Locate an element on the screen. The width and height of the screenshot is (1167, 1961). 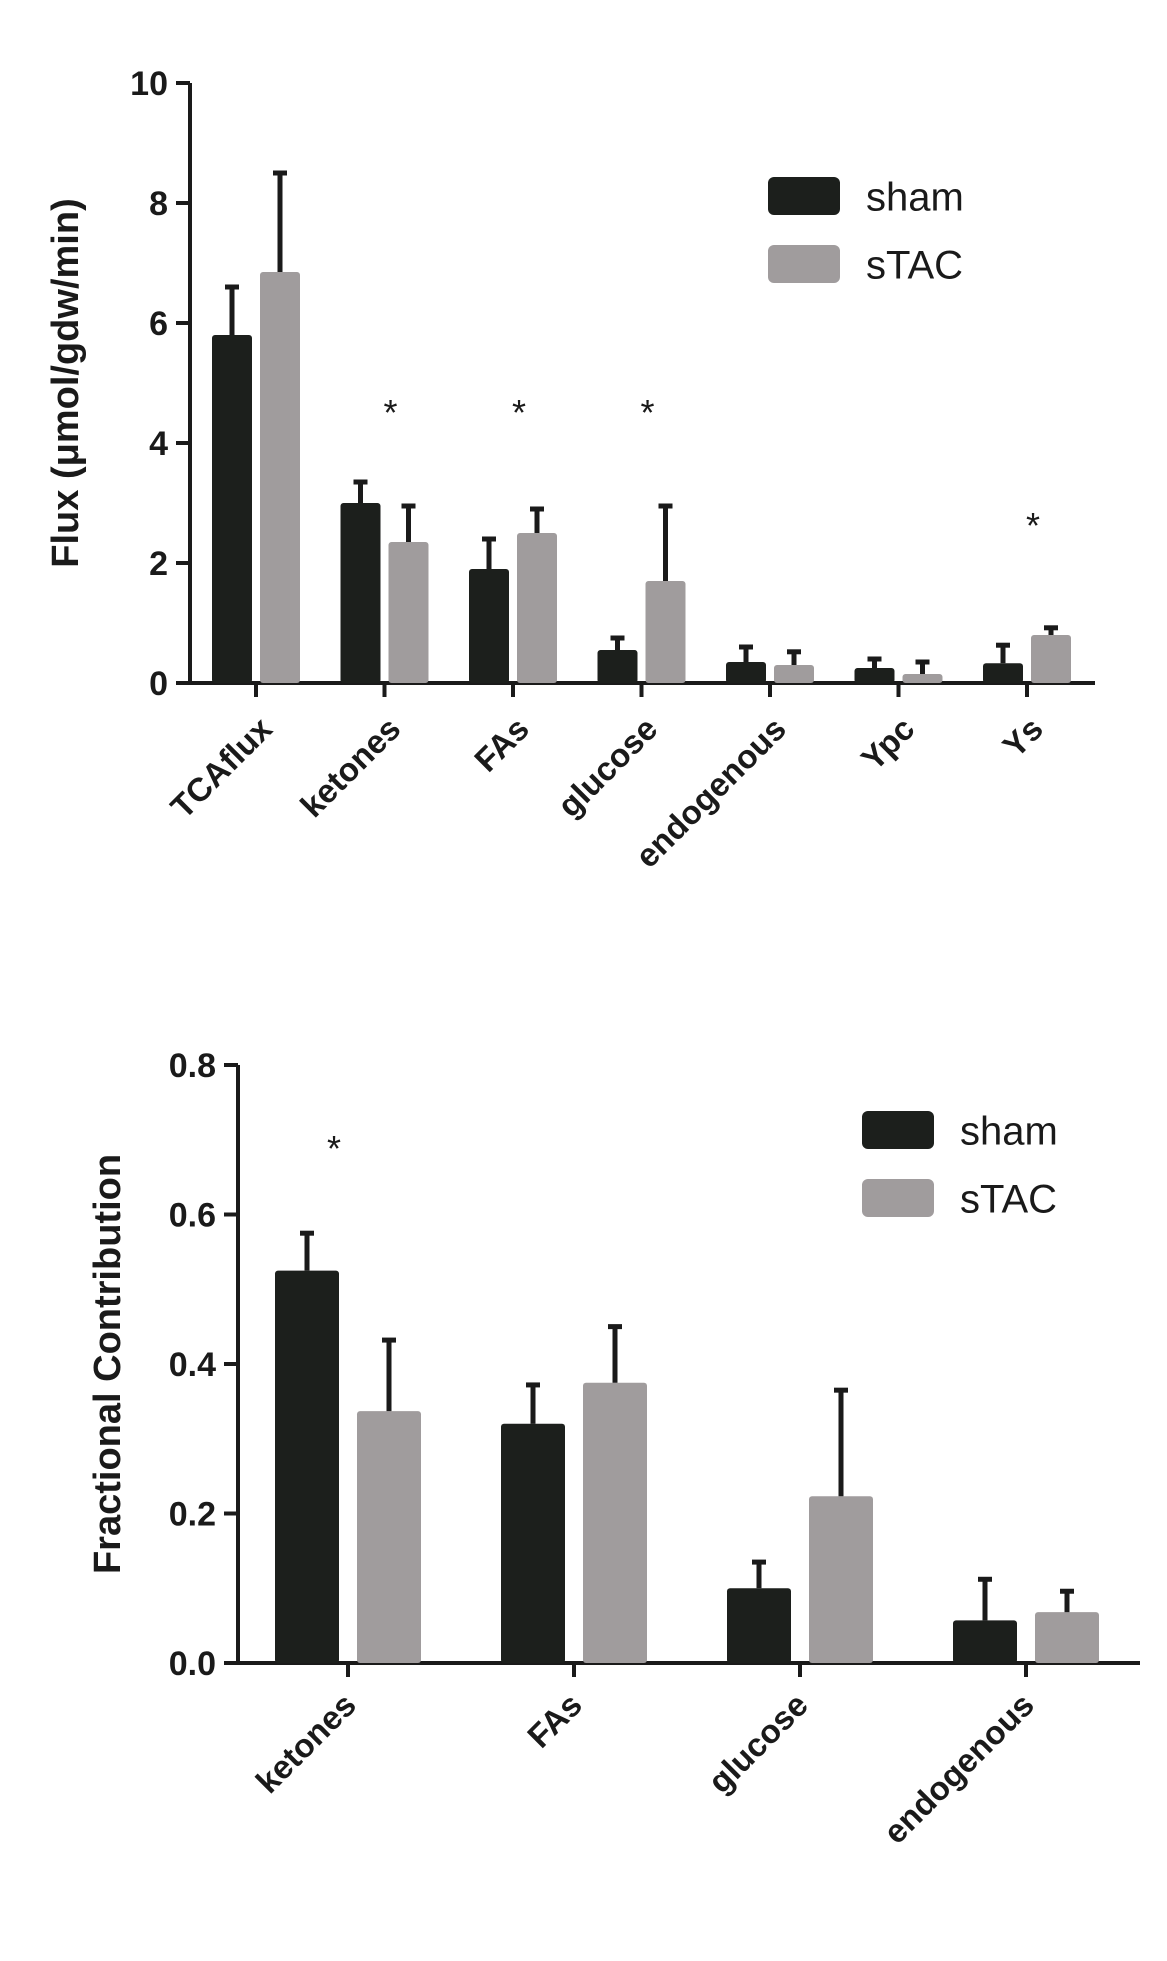
y-tick-label: 0.6 is located at coordinates (192, 1216).